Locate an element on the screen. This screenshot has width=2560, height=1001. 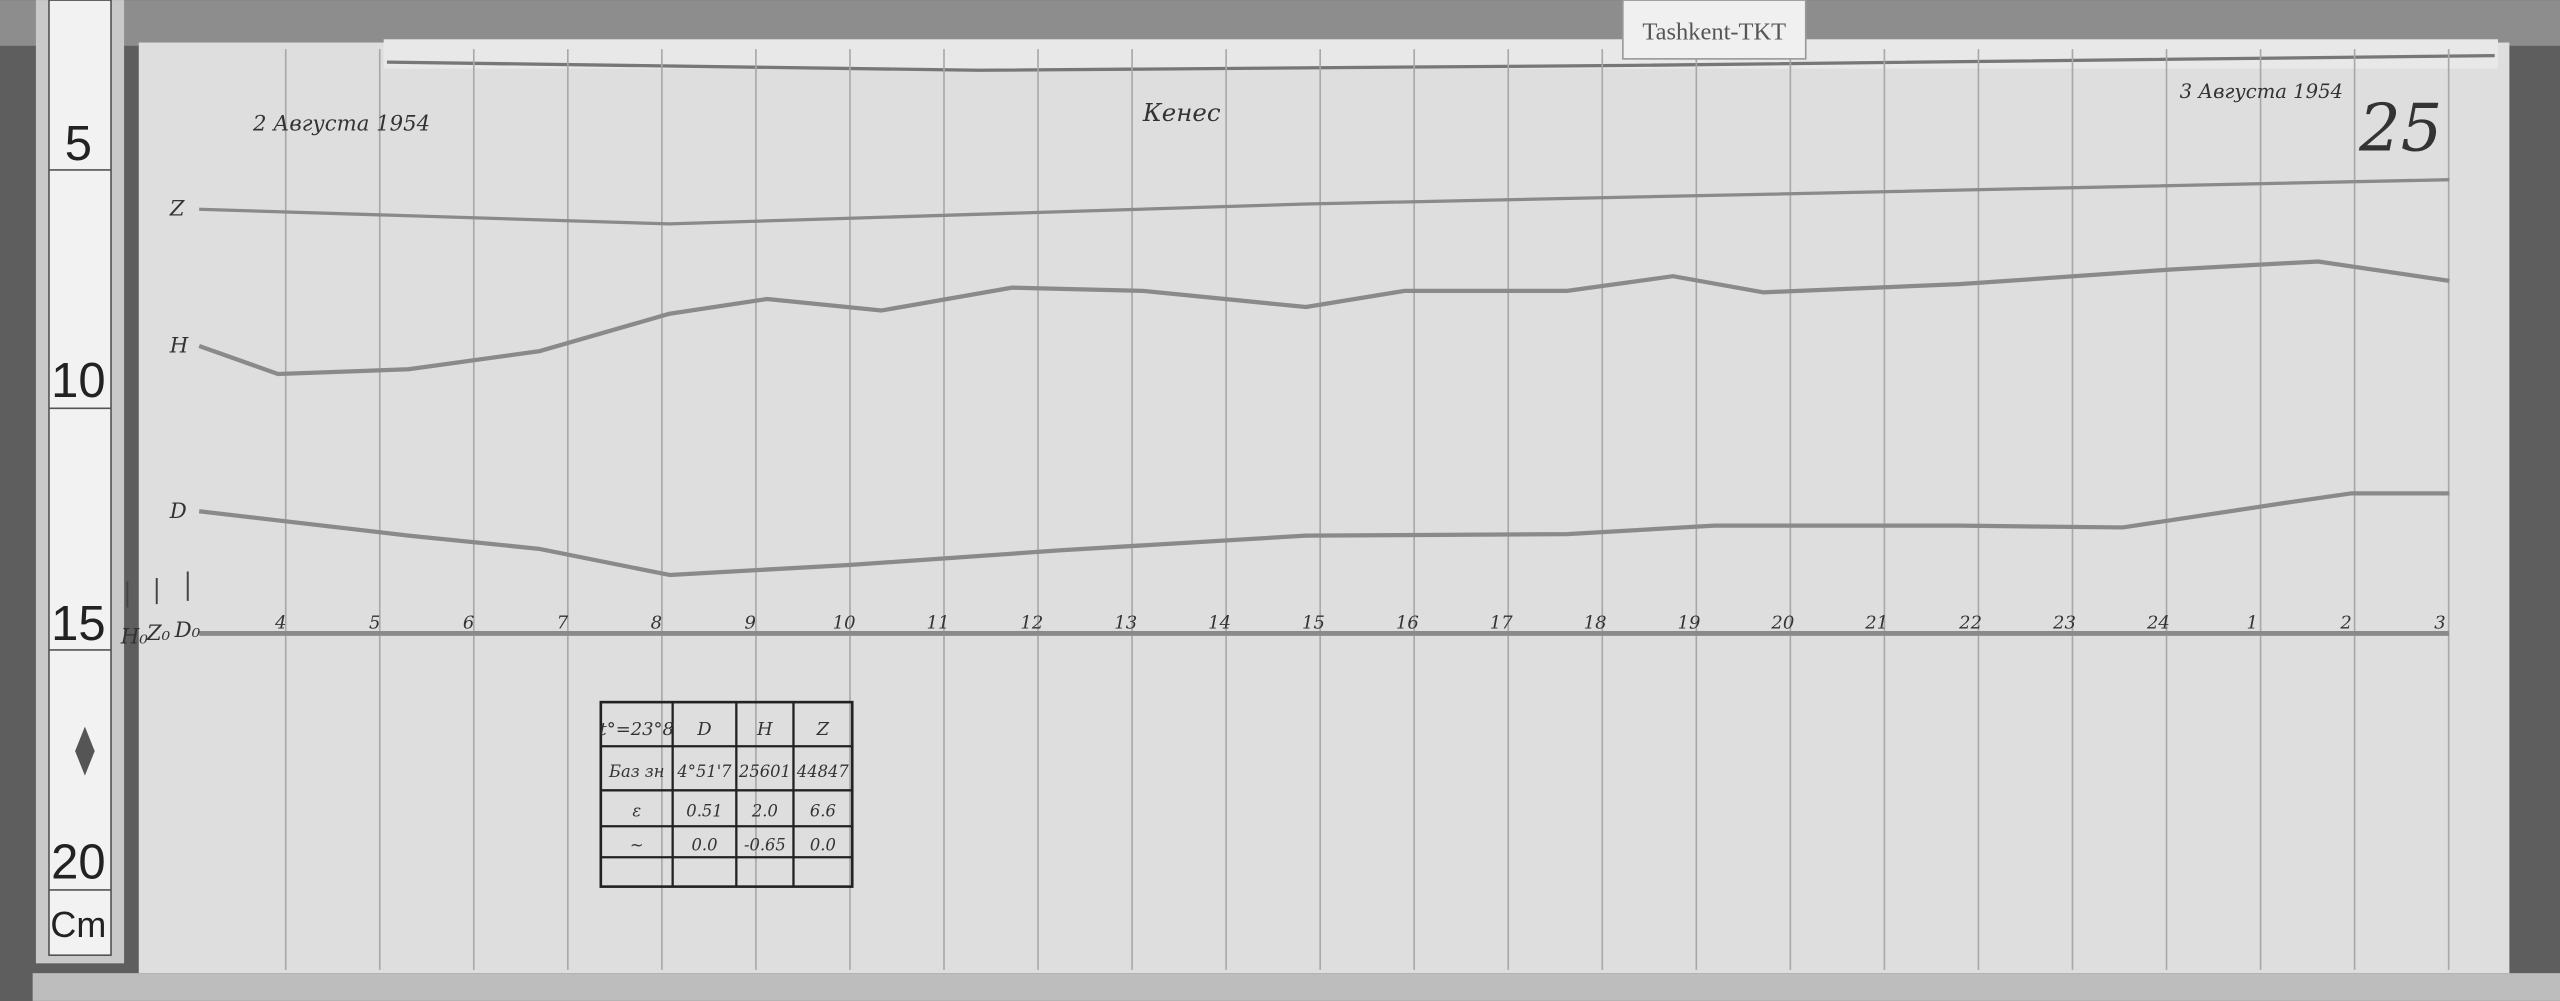
table-cell: -0.65 is located at coordinates (765, 845).